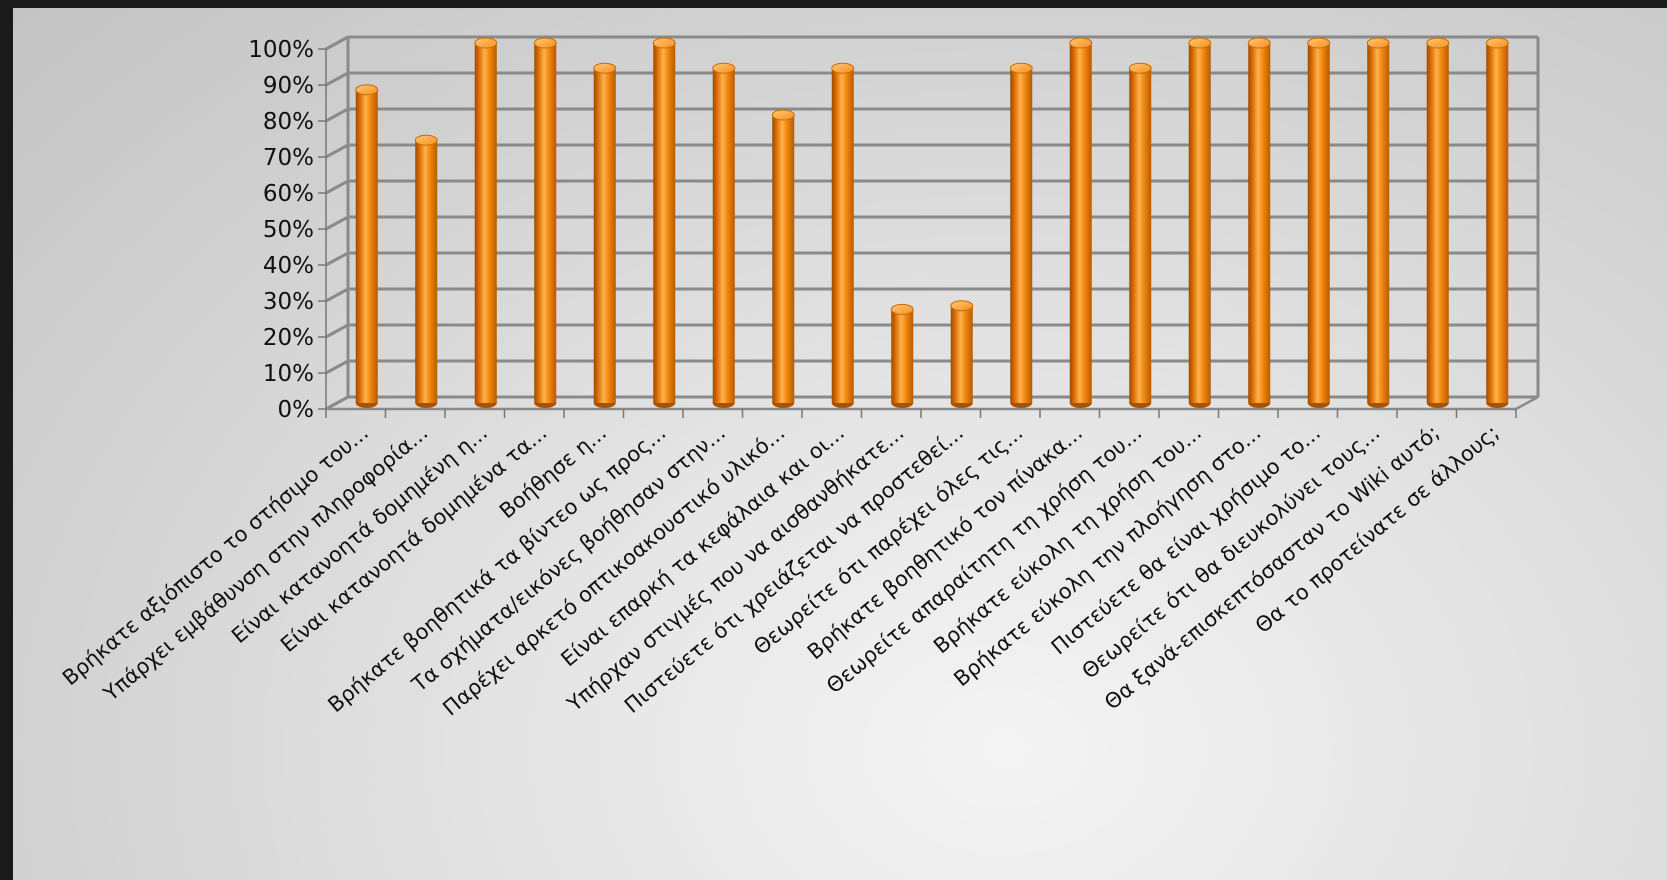 The width and height of the screenshot is (1667, 880). I want to click on y-tick-labels: 0% 10% 20% 30% 40% 50% 60% 70% 80% 90% 100%, so click(281, 230).